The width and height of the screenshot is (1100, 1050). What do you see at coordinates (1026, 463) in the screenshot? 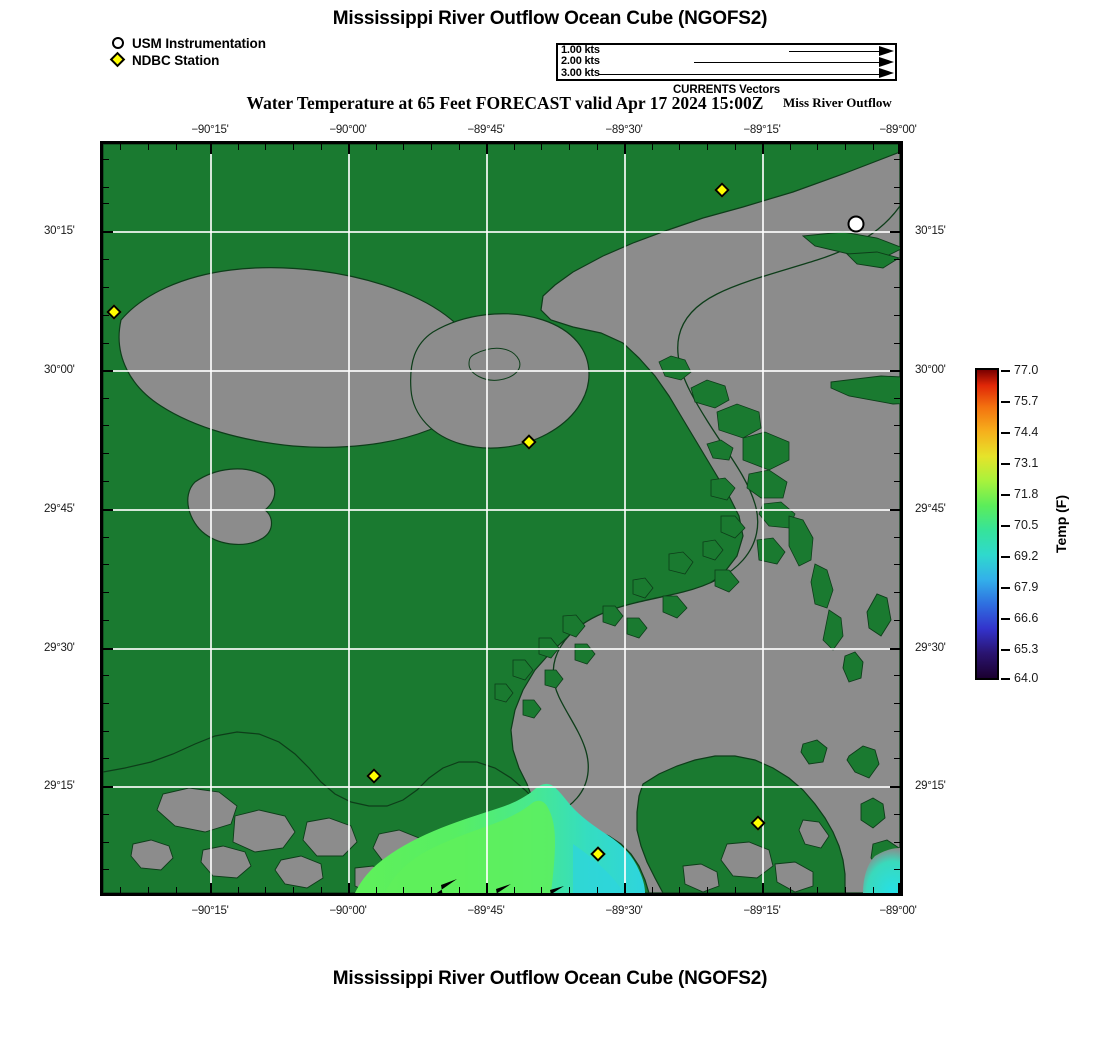
I see `colorbar-tick-label: 73.1` at bounding box center [1026, 463].